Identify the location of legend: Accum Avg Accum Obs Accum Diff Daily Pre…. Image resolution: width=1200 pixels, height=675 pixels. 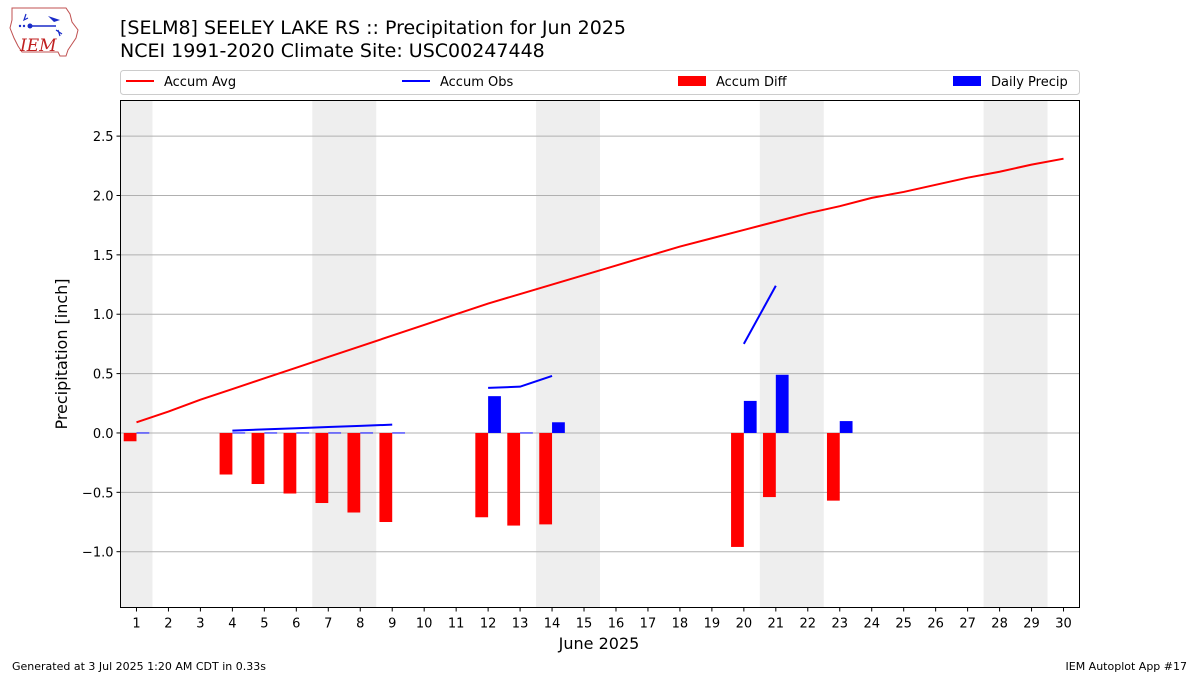
(600, 82).